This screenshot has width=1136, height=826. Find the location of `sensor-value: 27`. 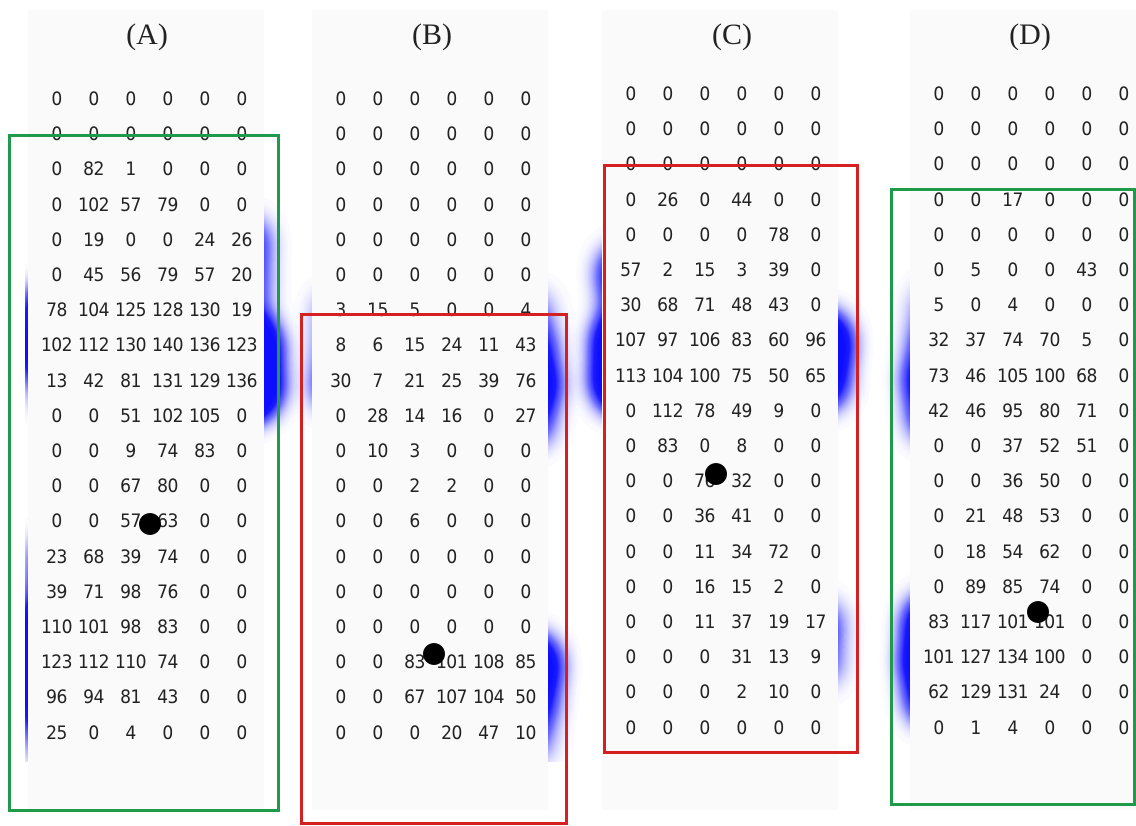

sensor-value: 27 is located at coordinates (525, 415).